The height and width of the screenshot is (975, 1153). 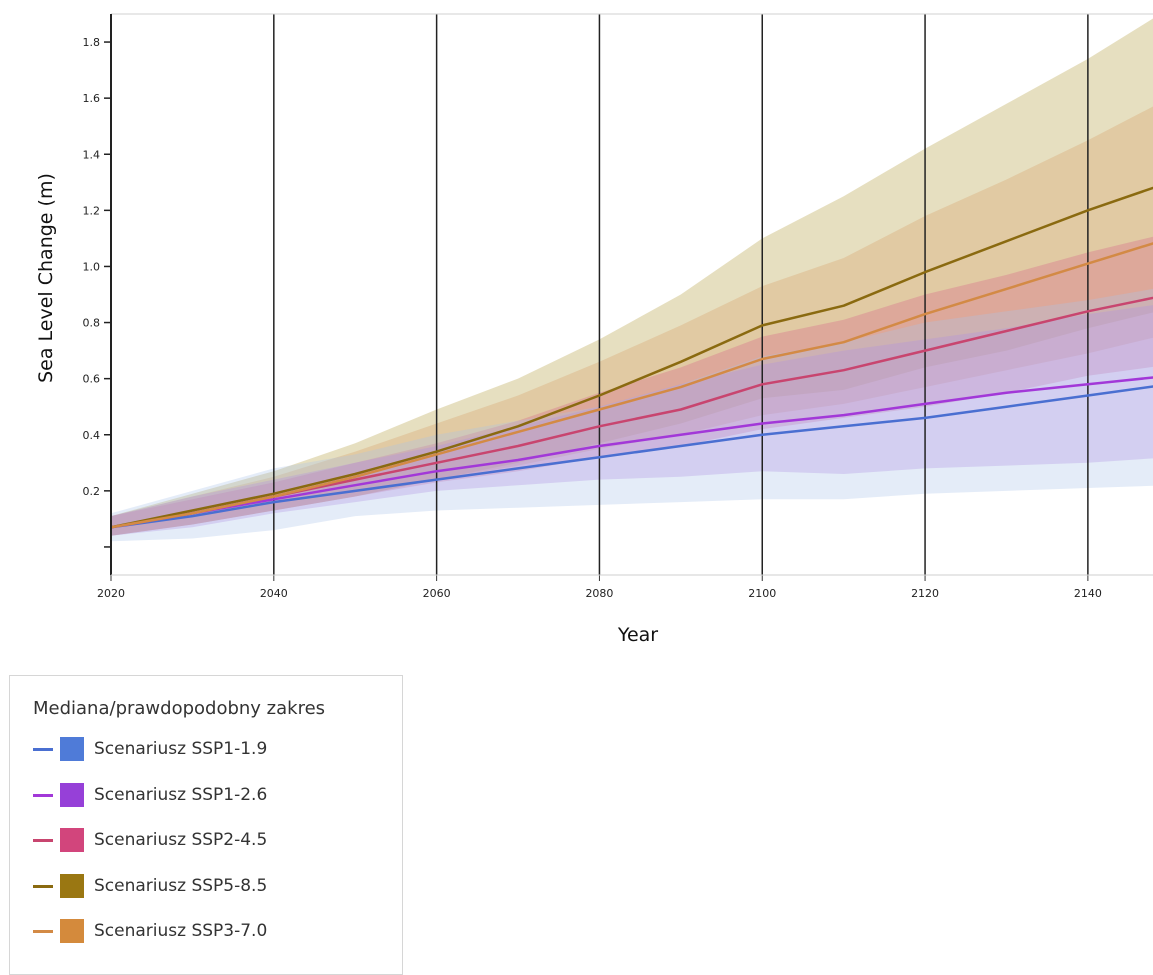 What do you see at coordinates (181, 795) in the screenshot?
I see `legend-label-ssp1-2-6: Scenariusz SSP1-2.6` at bounding box center [181, 795].